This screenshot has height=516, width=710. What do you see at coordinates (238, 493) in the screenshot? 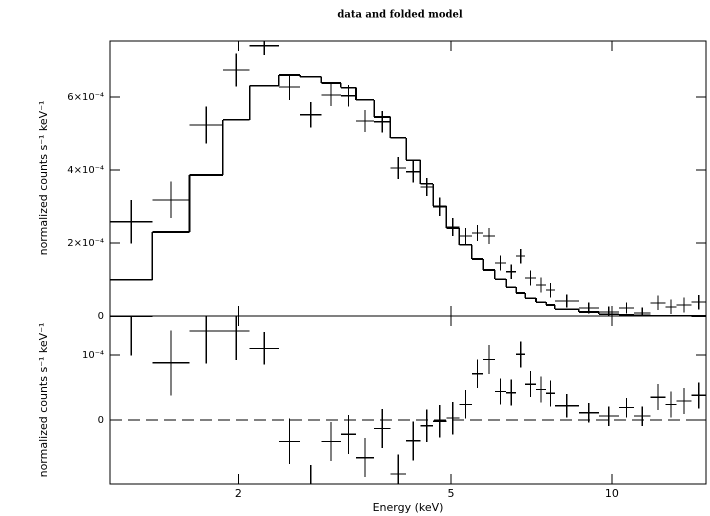
I see `x-tick-label: 2` at bounding box center [238, 493].